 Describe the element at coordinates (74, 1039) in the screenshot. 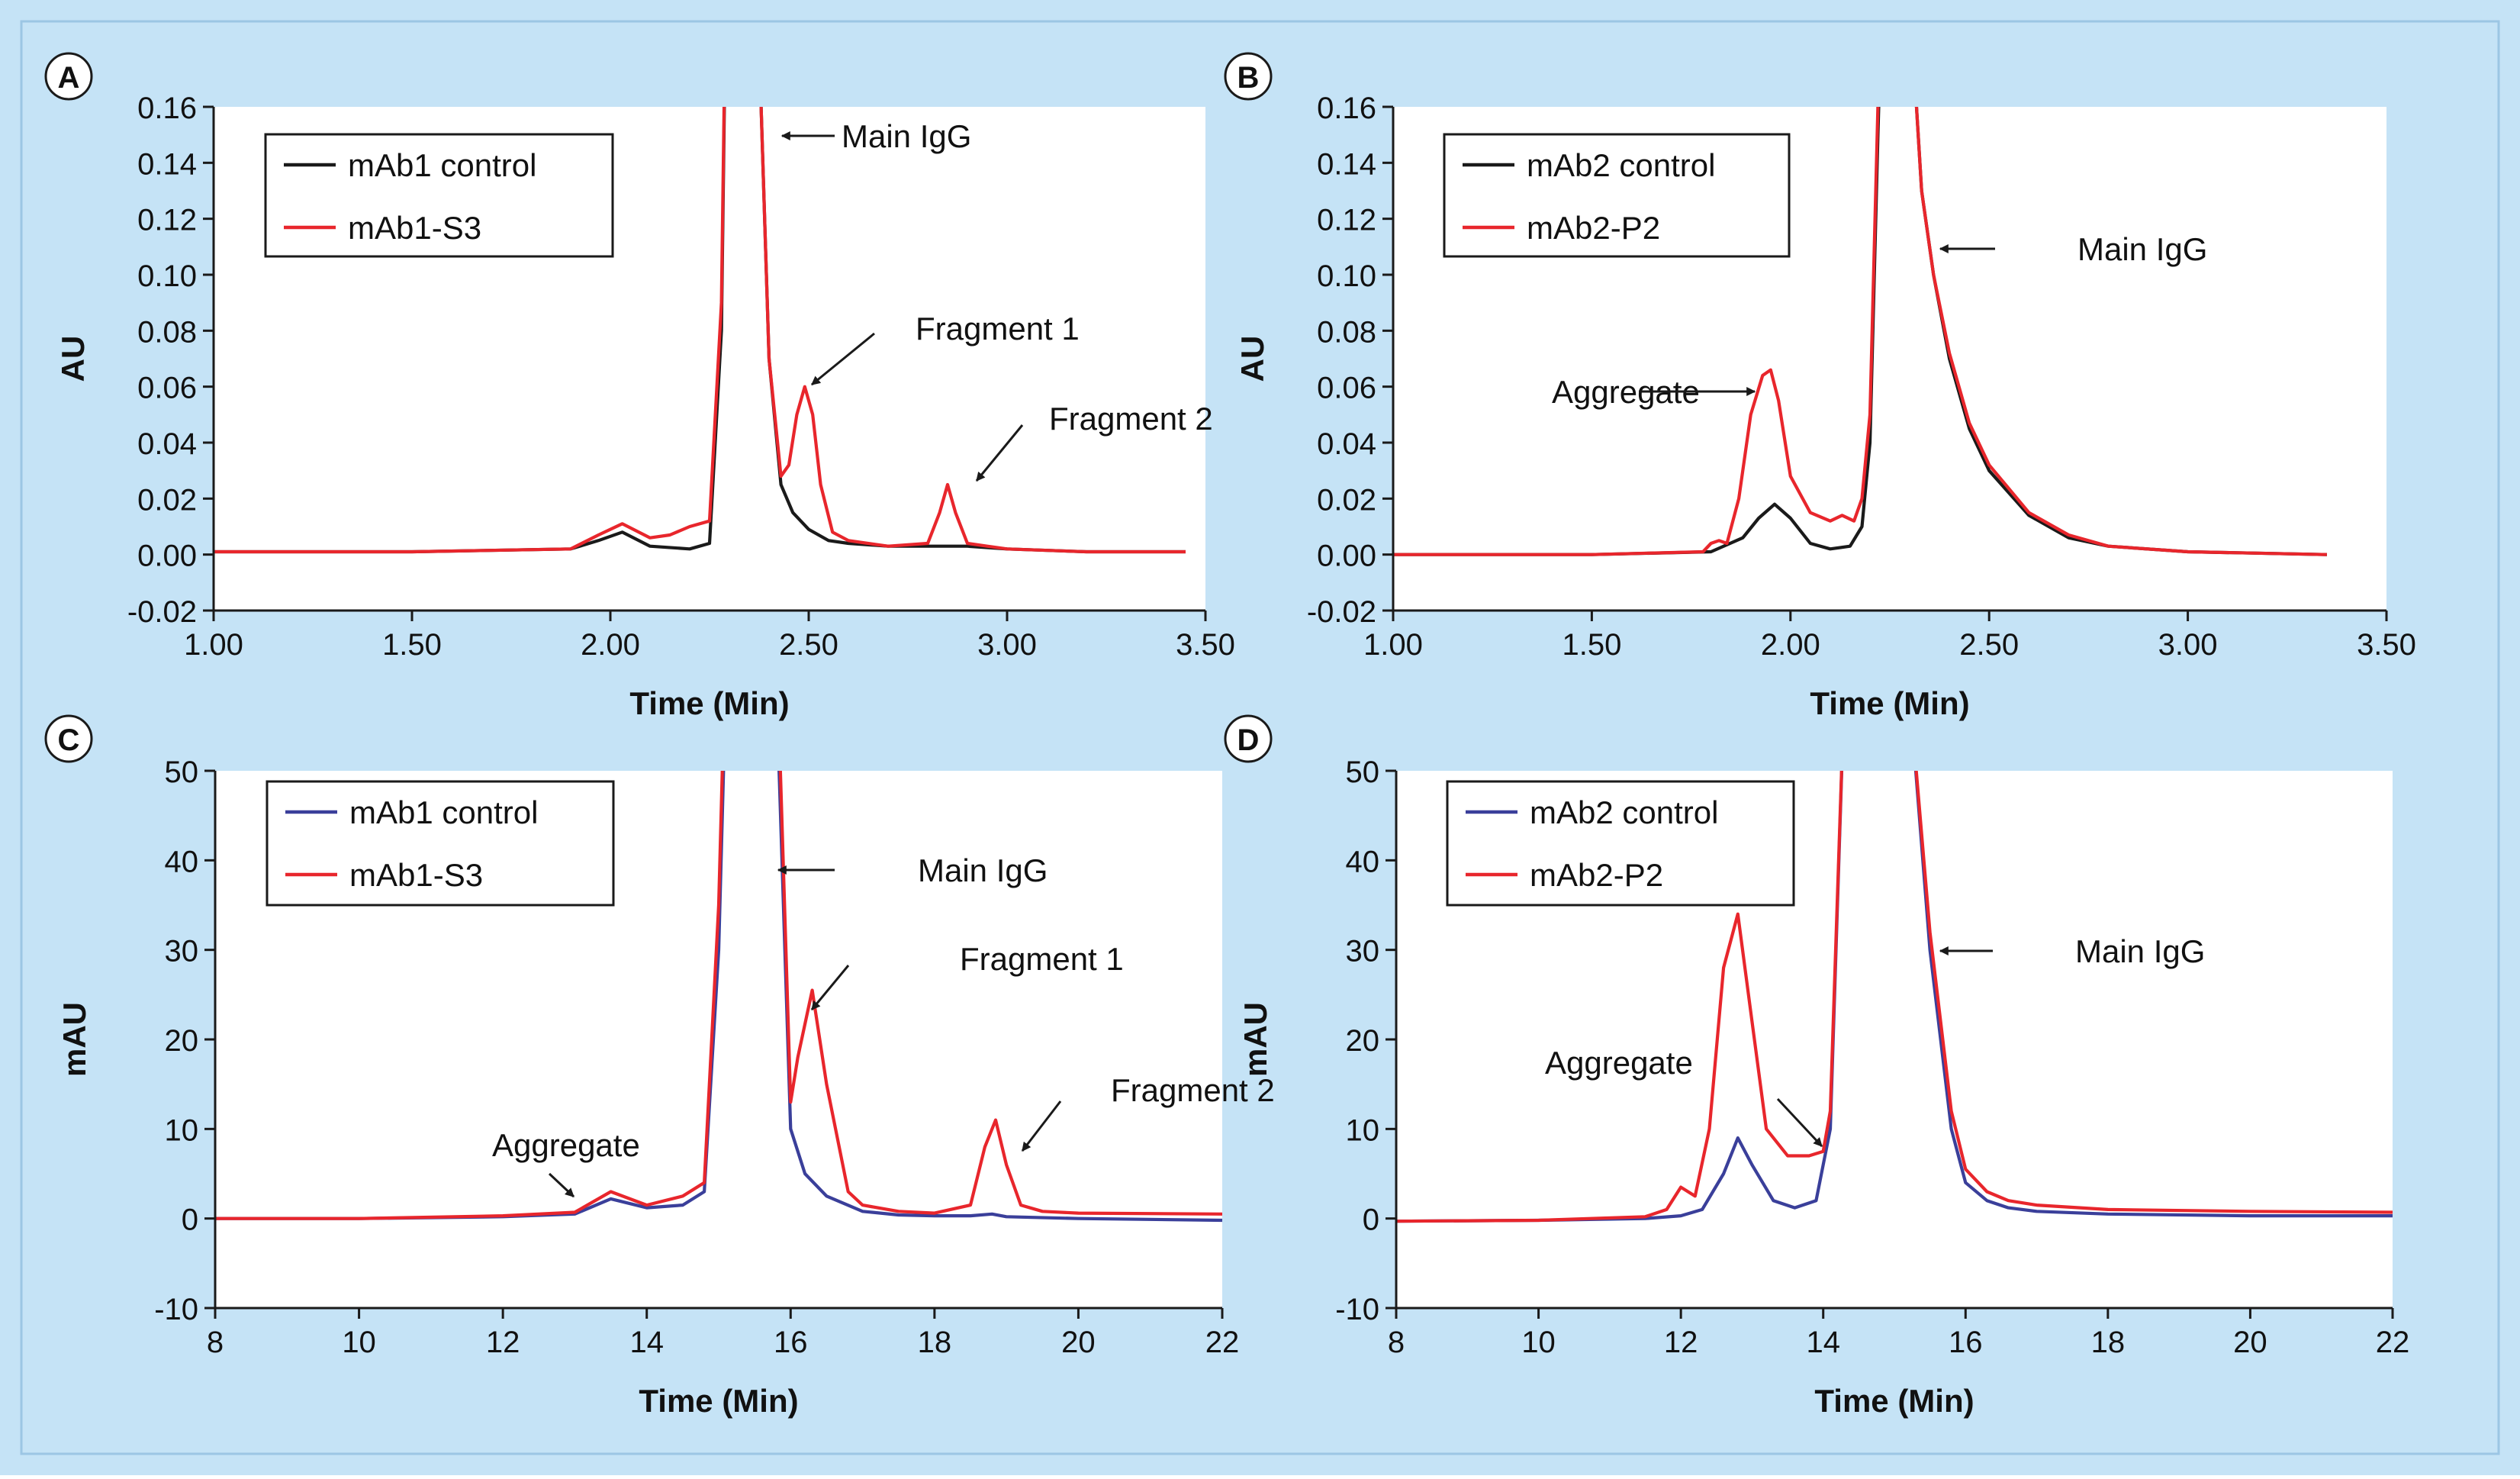

I see `y-axis-label-c: mAU` at that location.